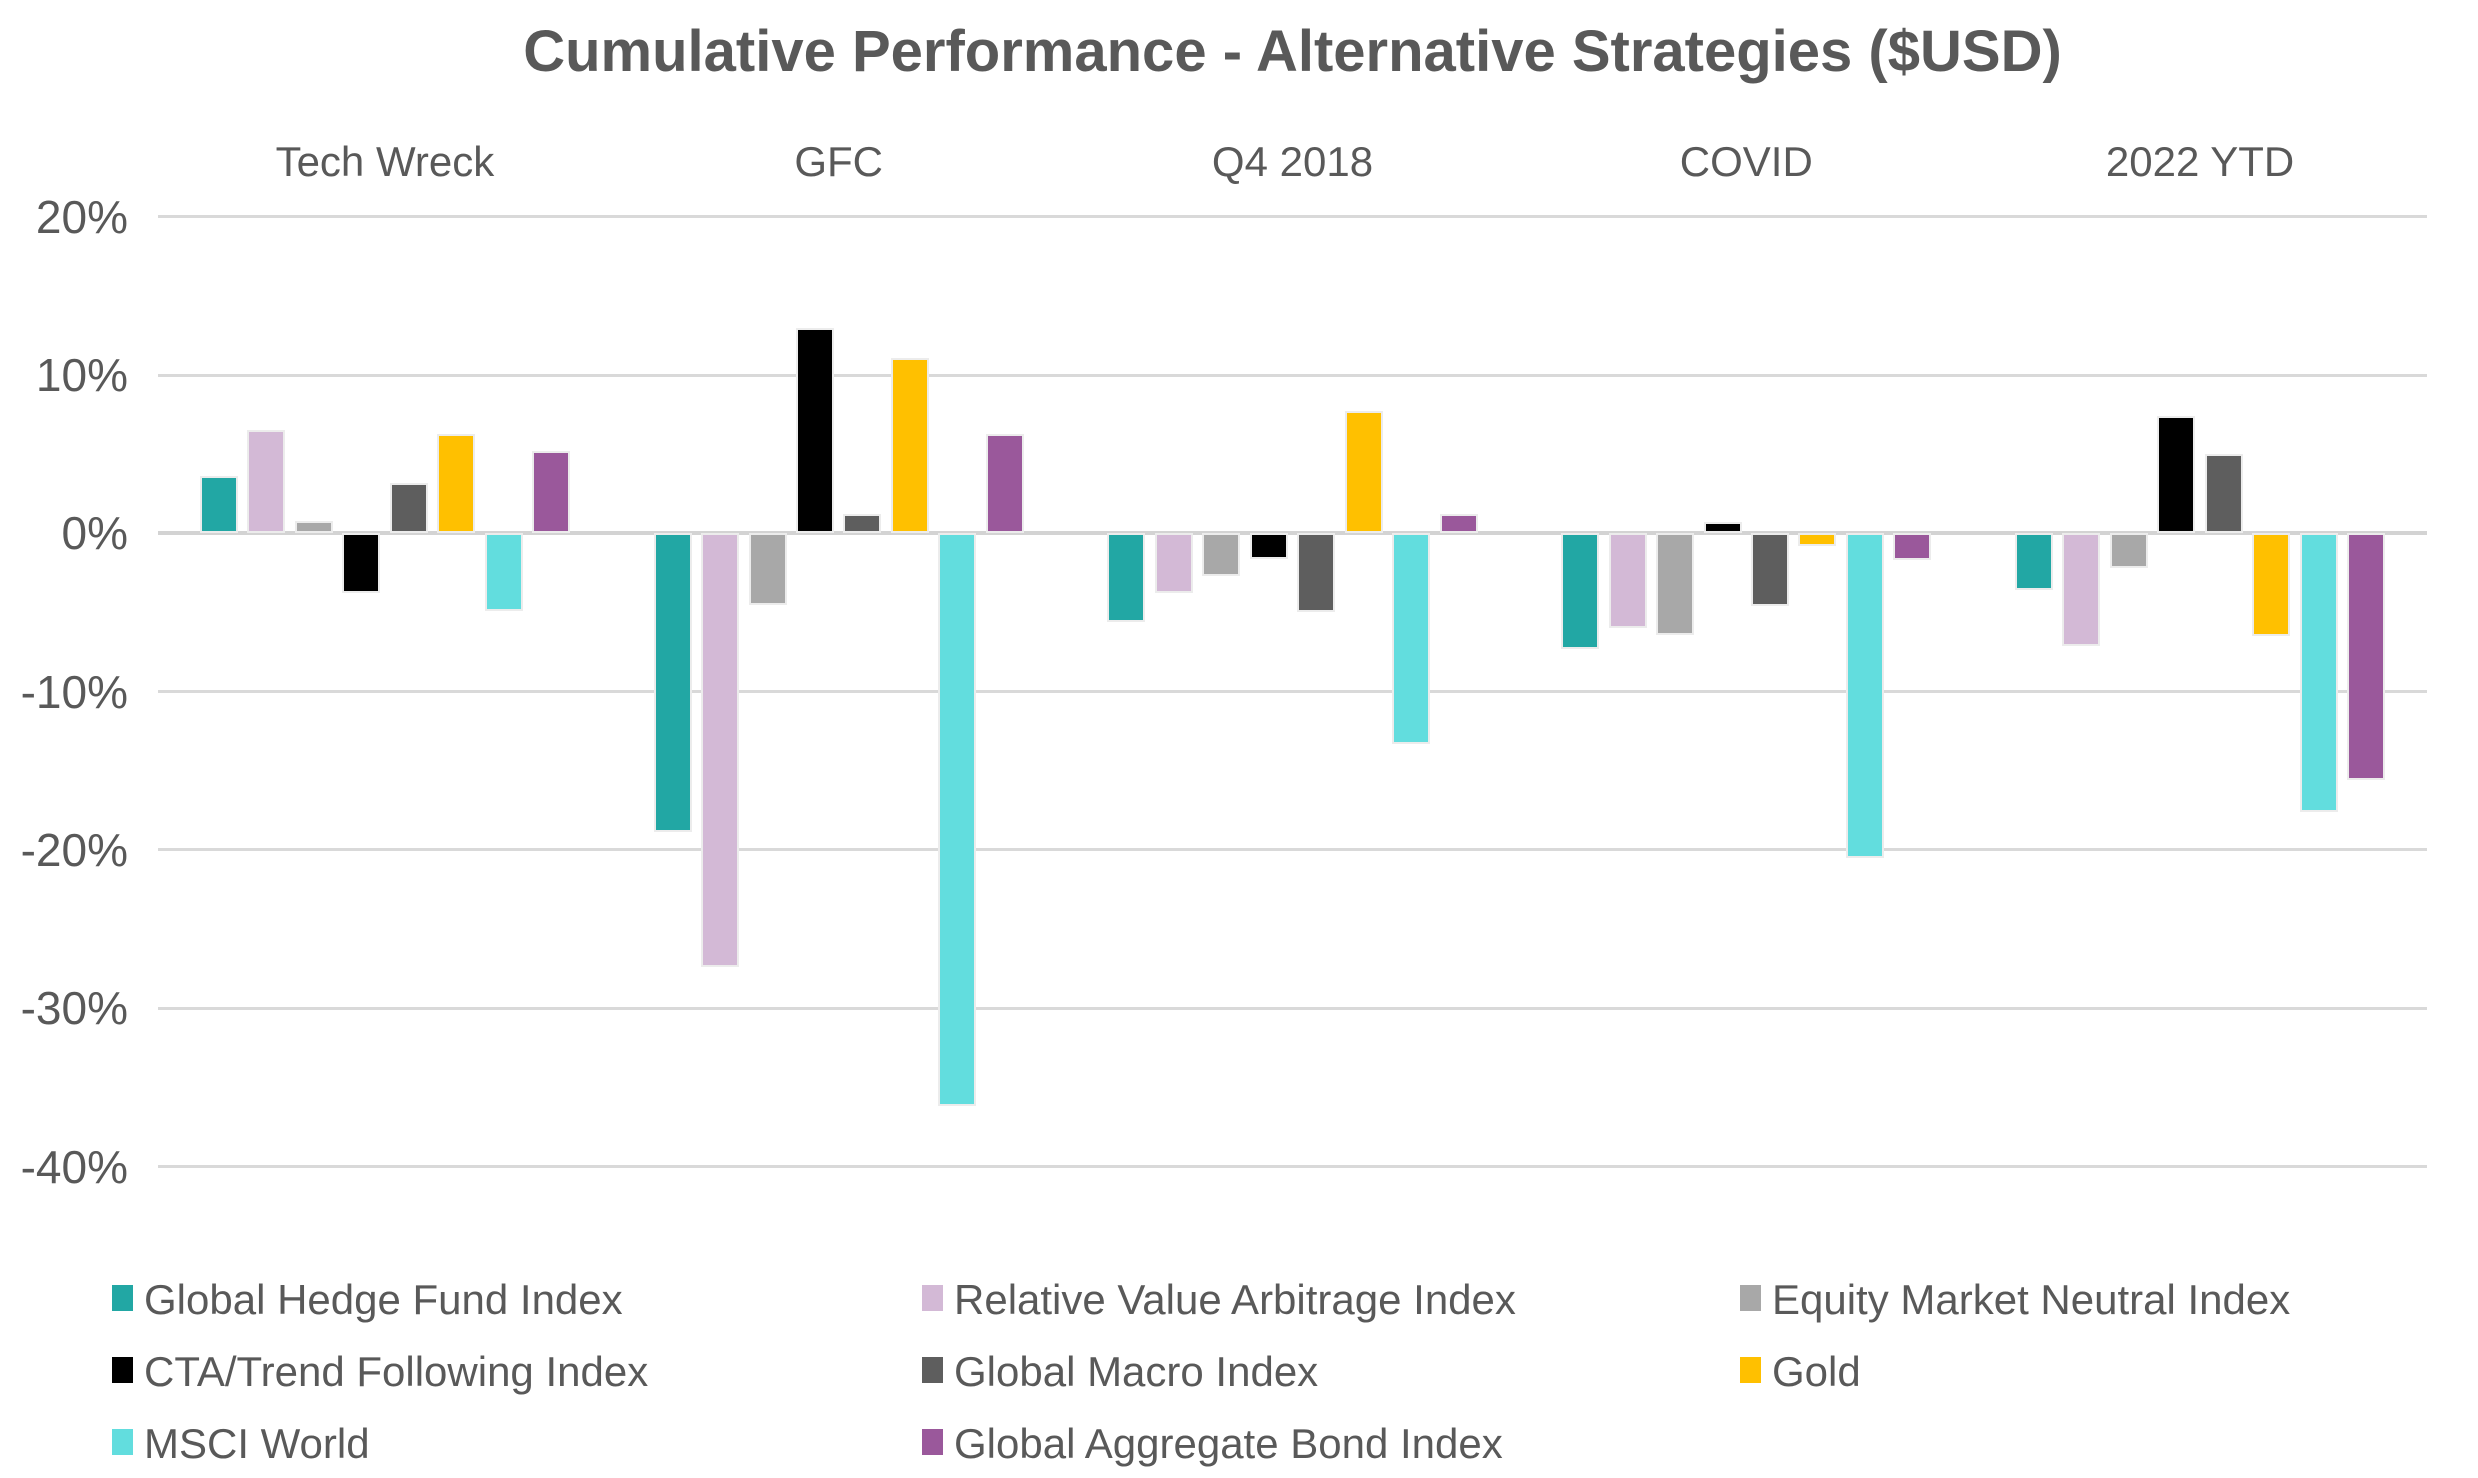  I want to click on category-label: Q4 2018, so click(1292, 161).